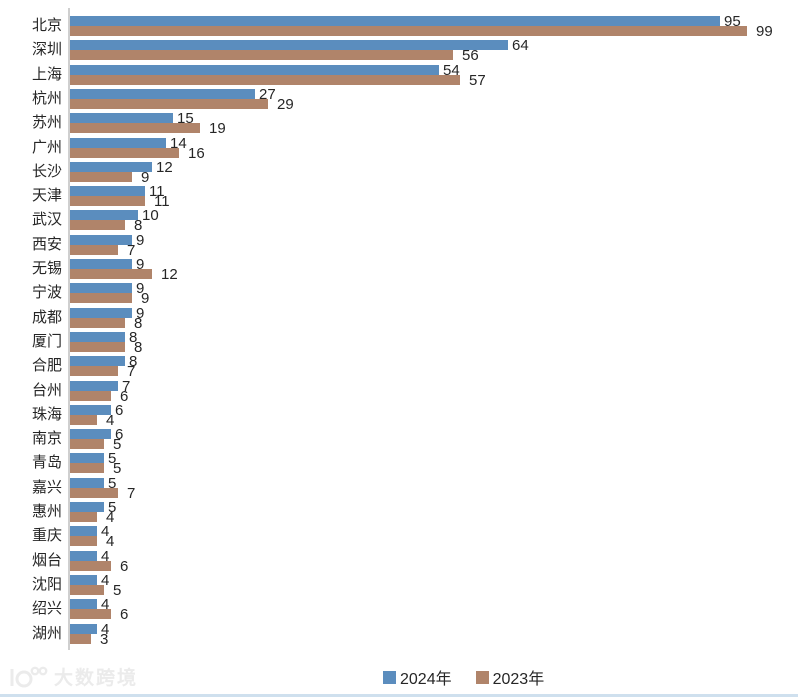  I want to click on value-label-2024年: 64, so click(520, 45).